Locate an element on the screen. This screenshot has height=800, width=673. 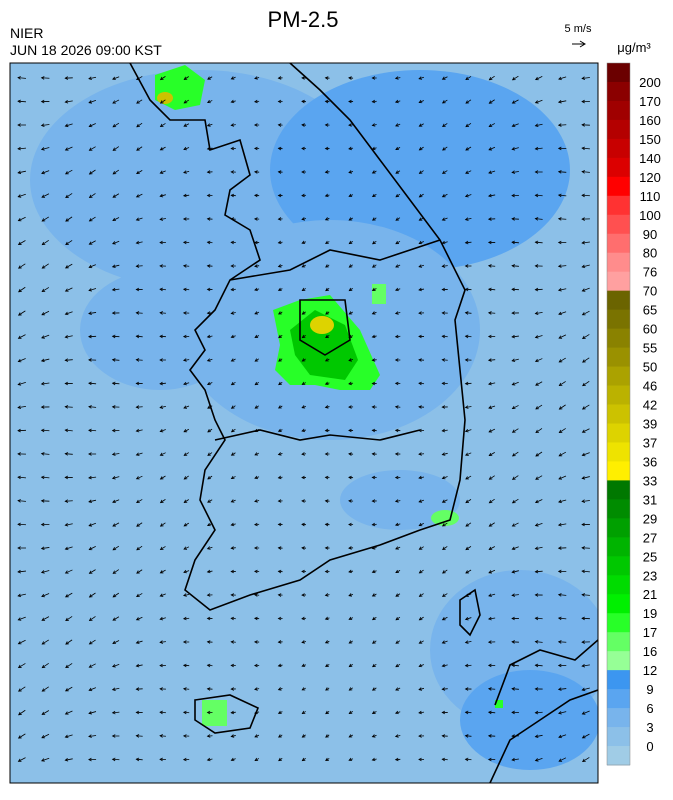
colorbar-label: 39 is located at coordinates (650, 423).